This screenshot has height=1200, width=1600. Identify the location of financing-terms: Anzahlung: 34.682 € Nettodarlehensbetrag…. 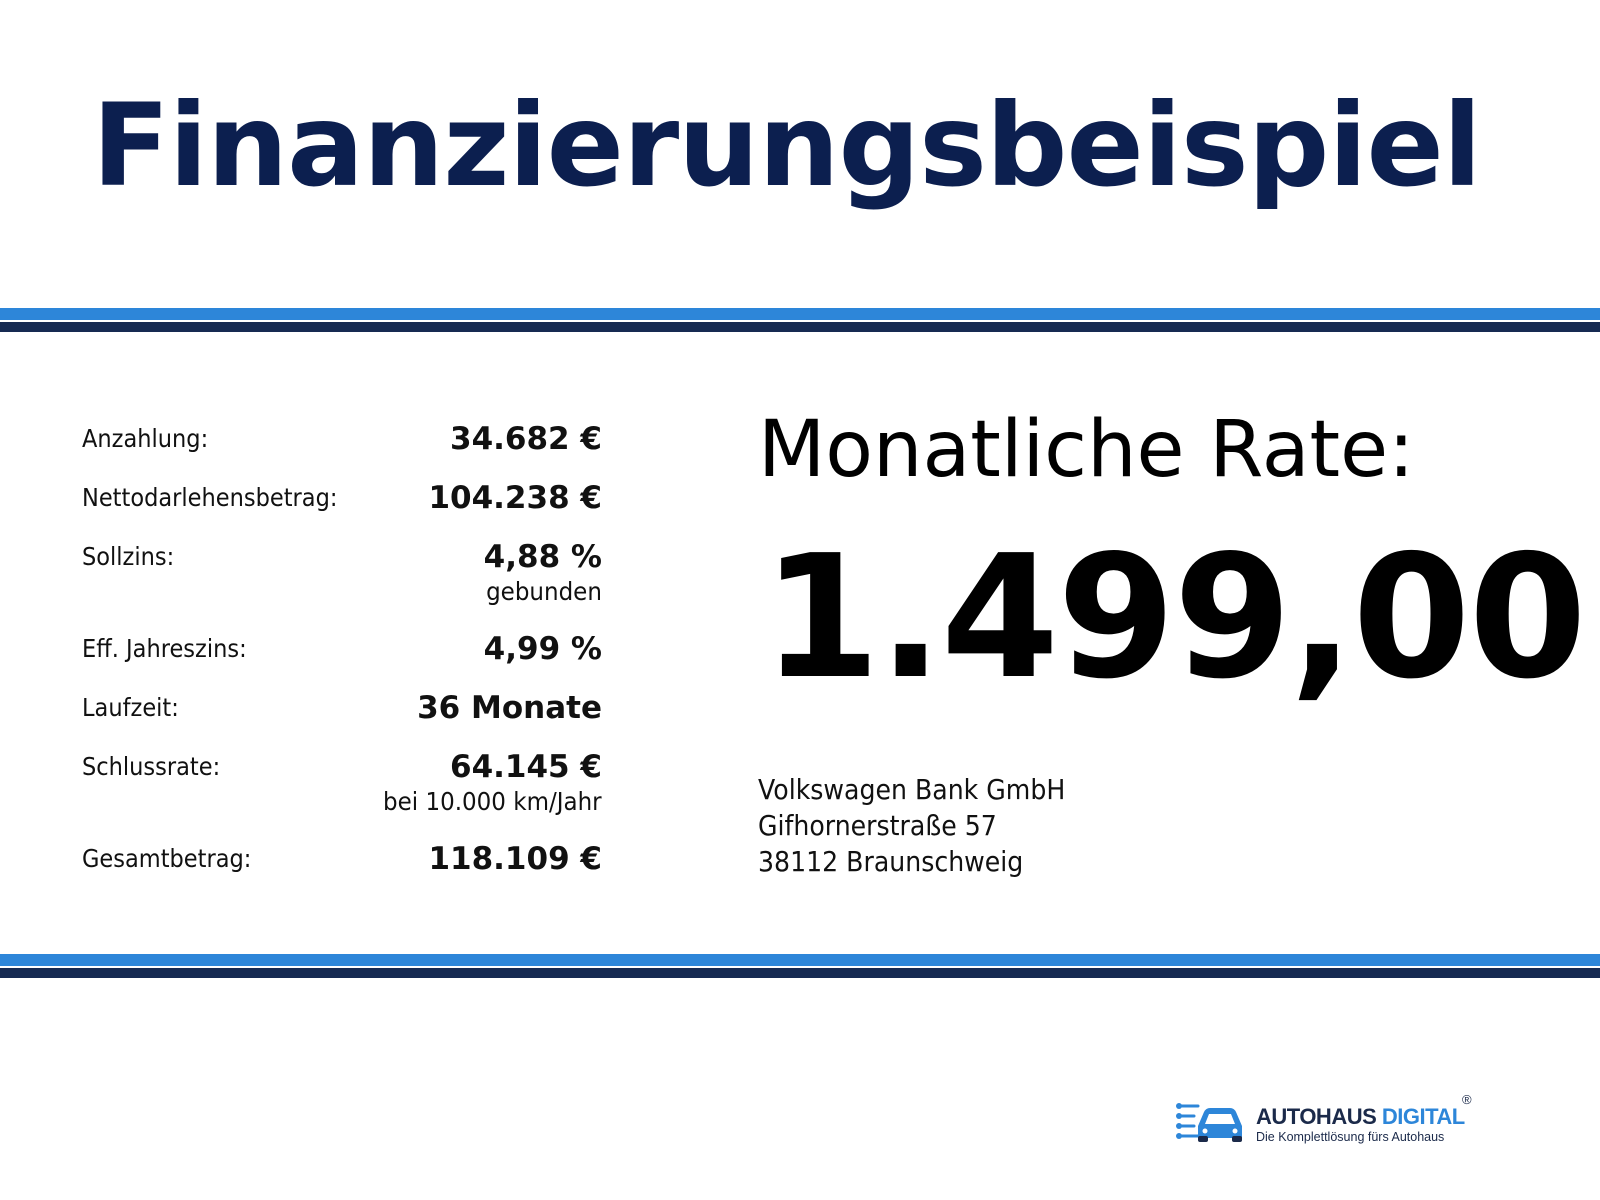
(342, 649).